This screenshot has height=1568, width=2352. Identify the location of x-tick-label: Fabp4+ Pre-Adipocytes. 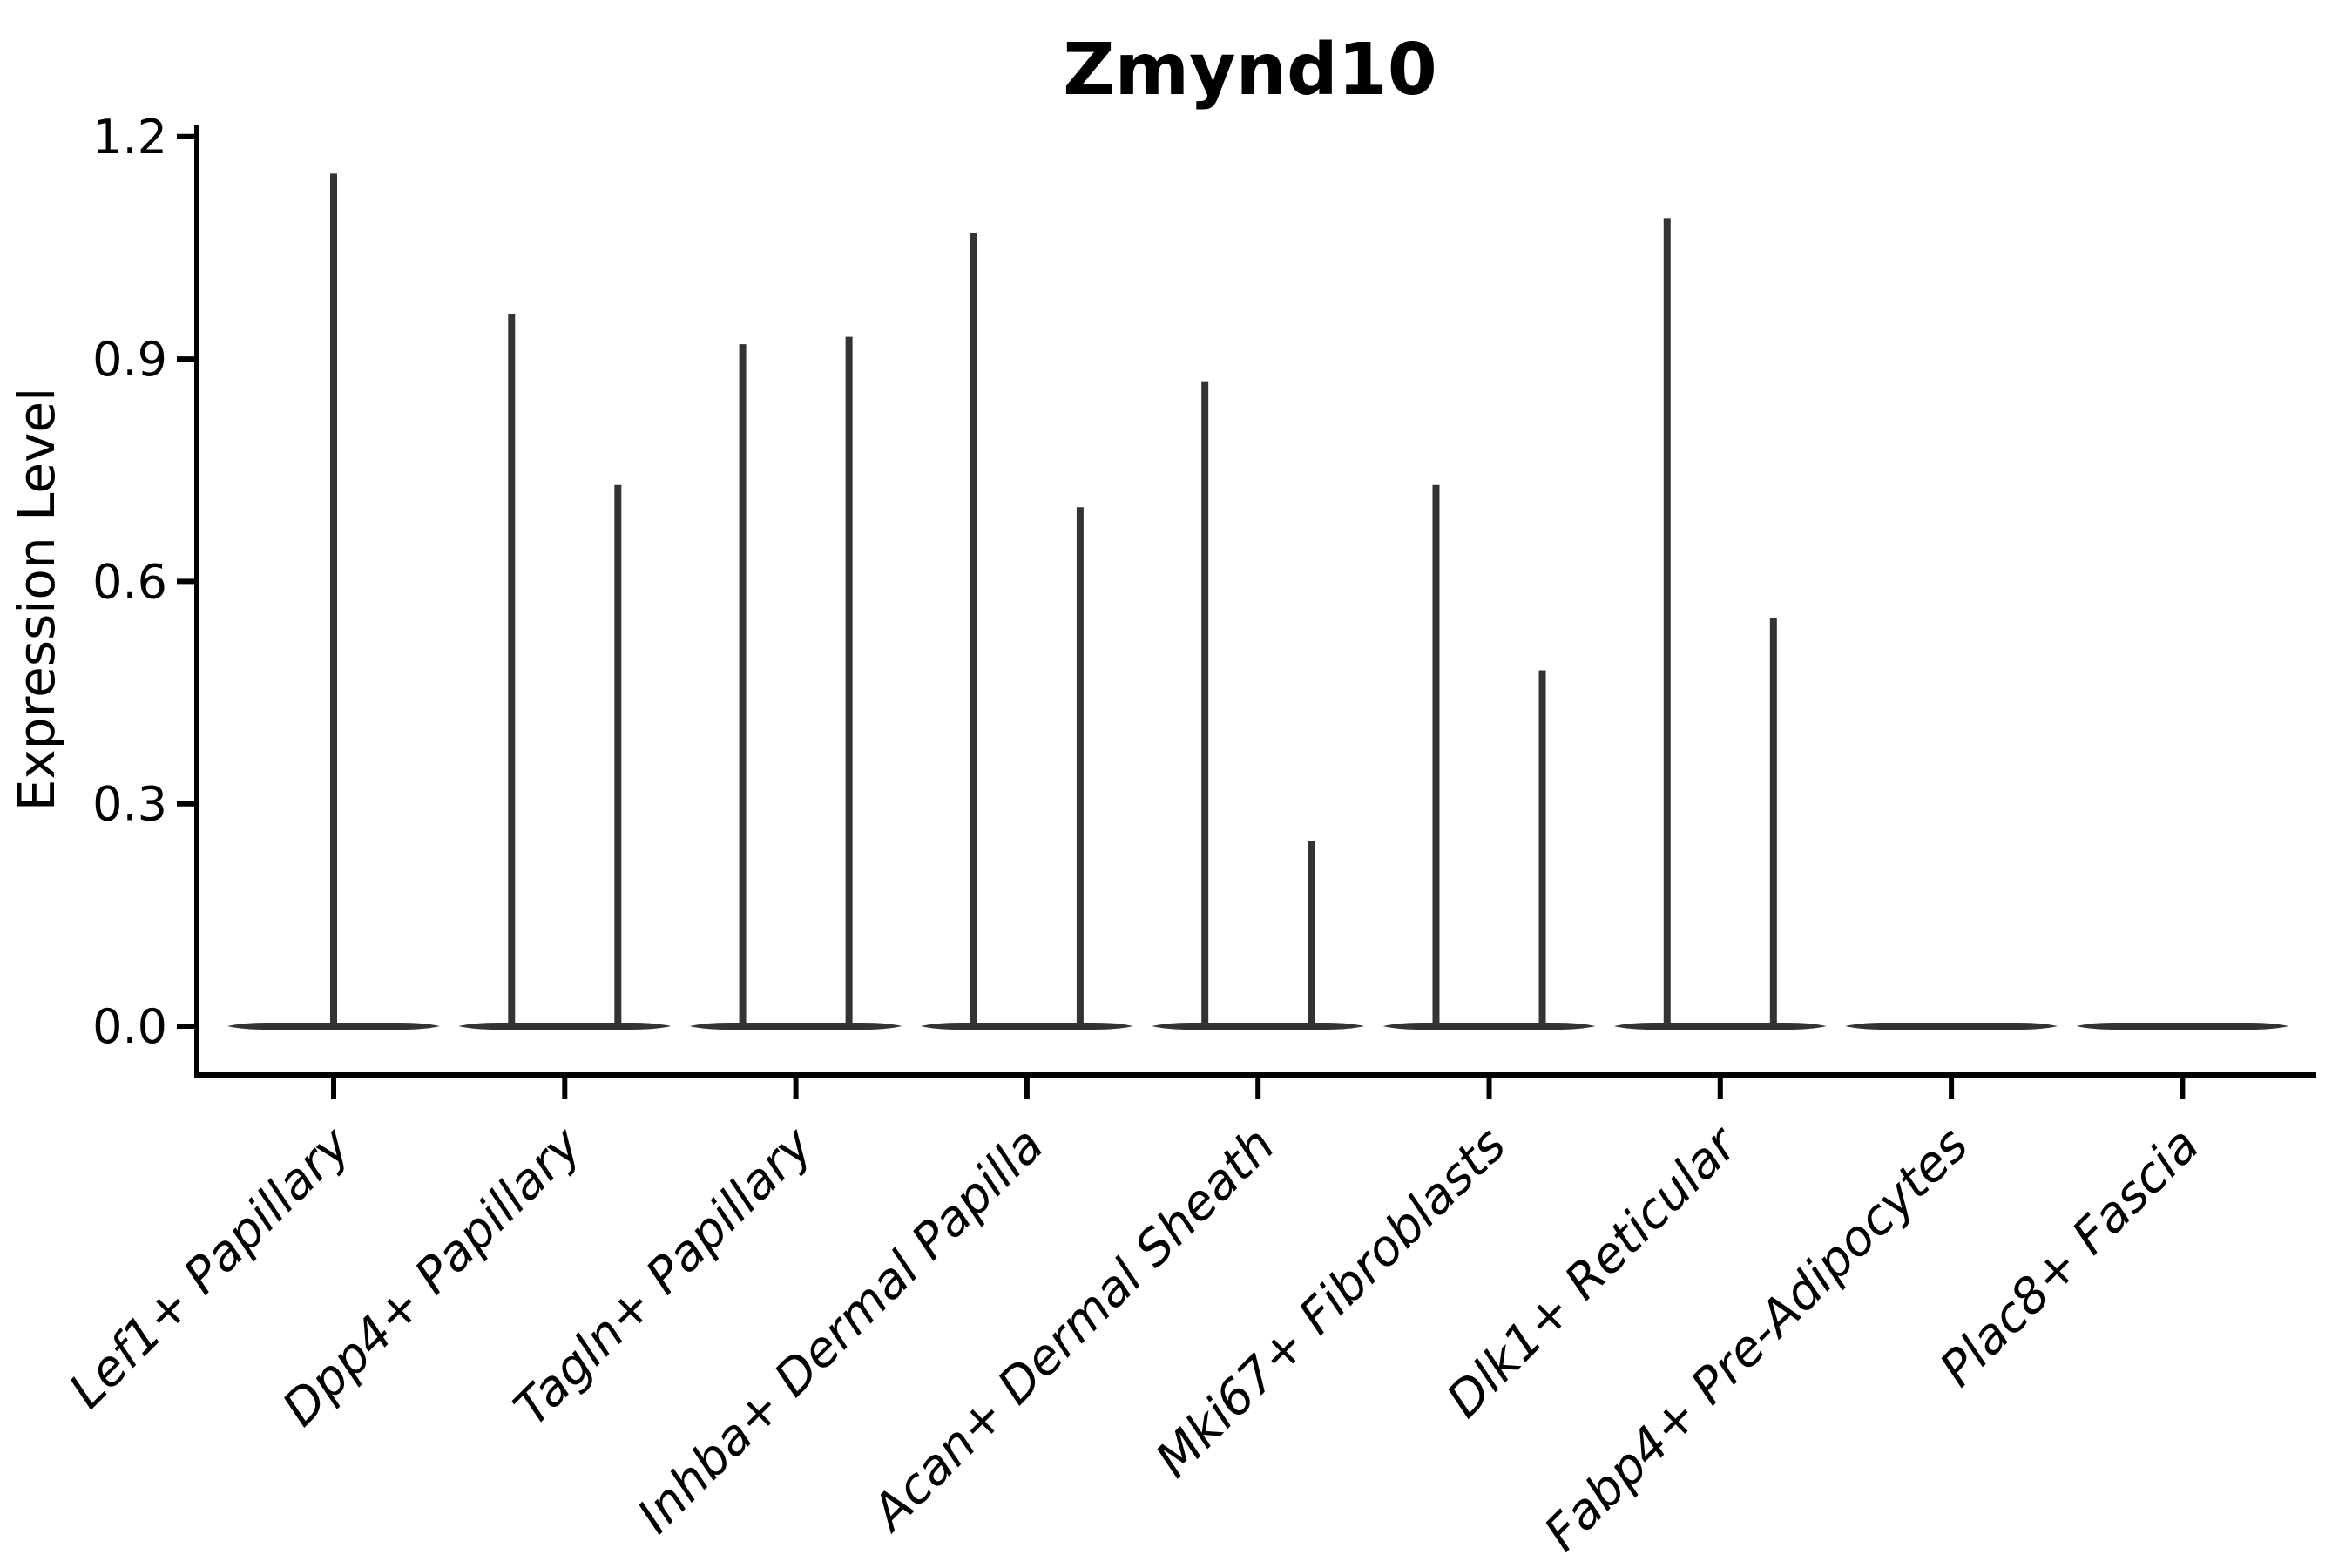
(1756, 1339).